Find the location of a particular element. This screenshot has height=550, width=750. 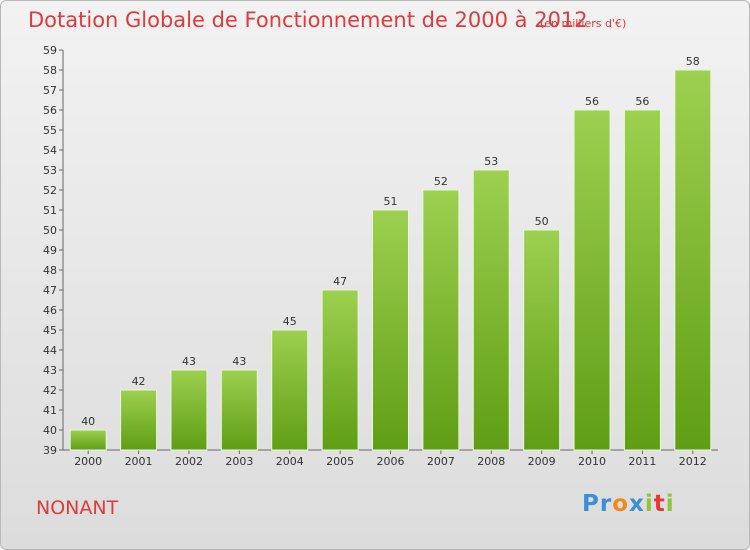

bar-value-label: 52 is located at coordinates (441, 181).